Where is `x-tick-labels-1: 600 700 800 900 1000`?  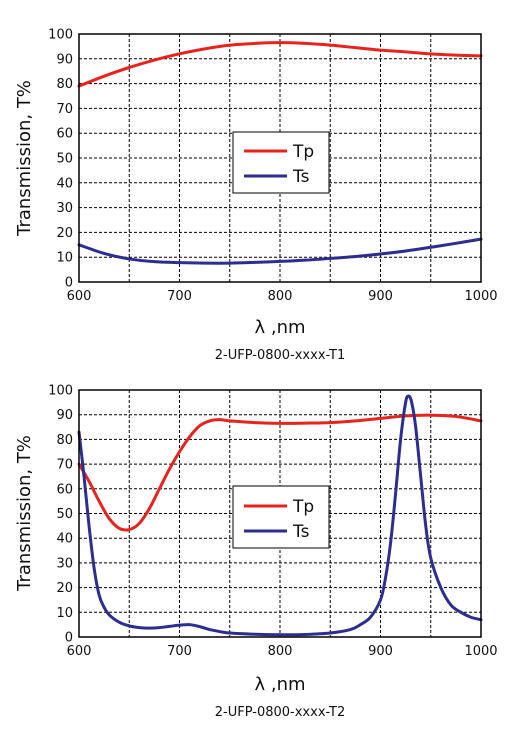
x-tick-labels-1: 600 700 800 900 1000 is located at coordinates (282, 296).